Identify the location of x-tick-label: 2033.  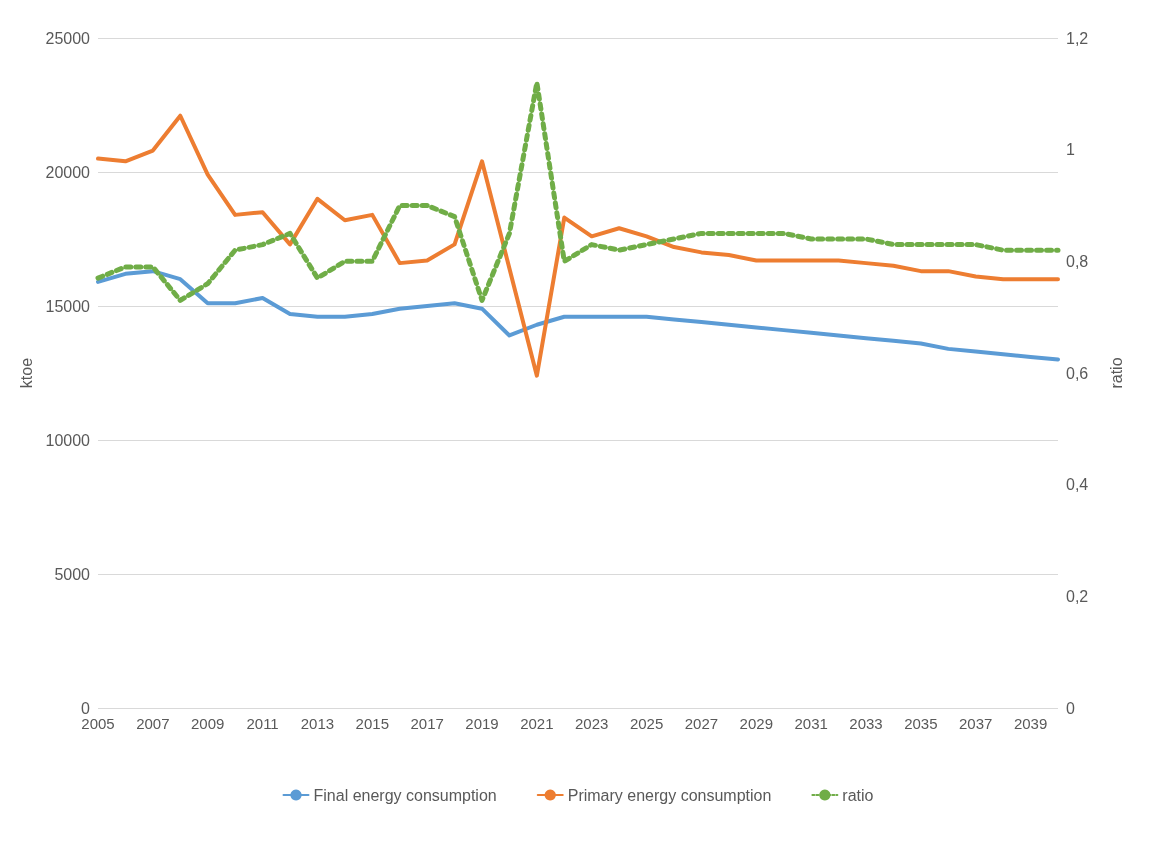
(866, 723).